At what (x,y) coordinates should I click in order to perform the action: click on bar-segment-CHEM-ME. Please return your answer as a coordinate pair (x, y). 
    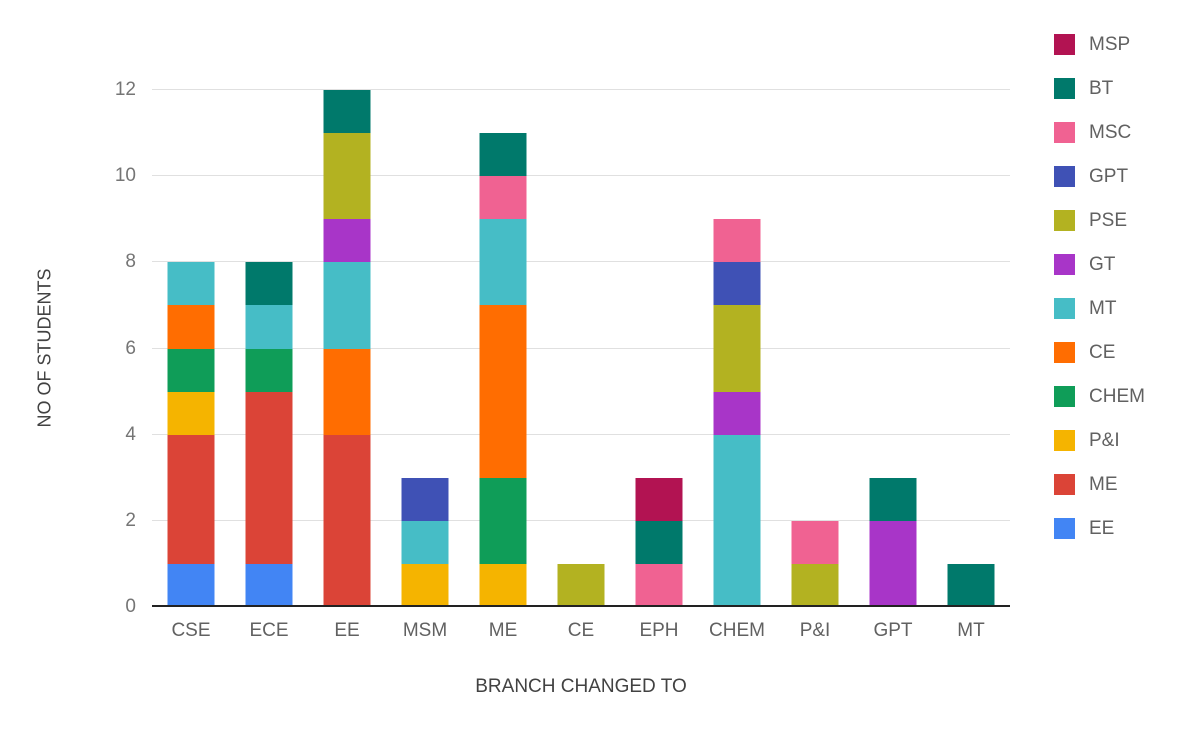
    Looking at the image, I should click on (503, 520).